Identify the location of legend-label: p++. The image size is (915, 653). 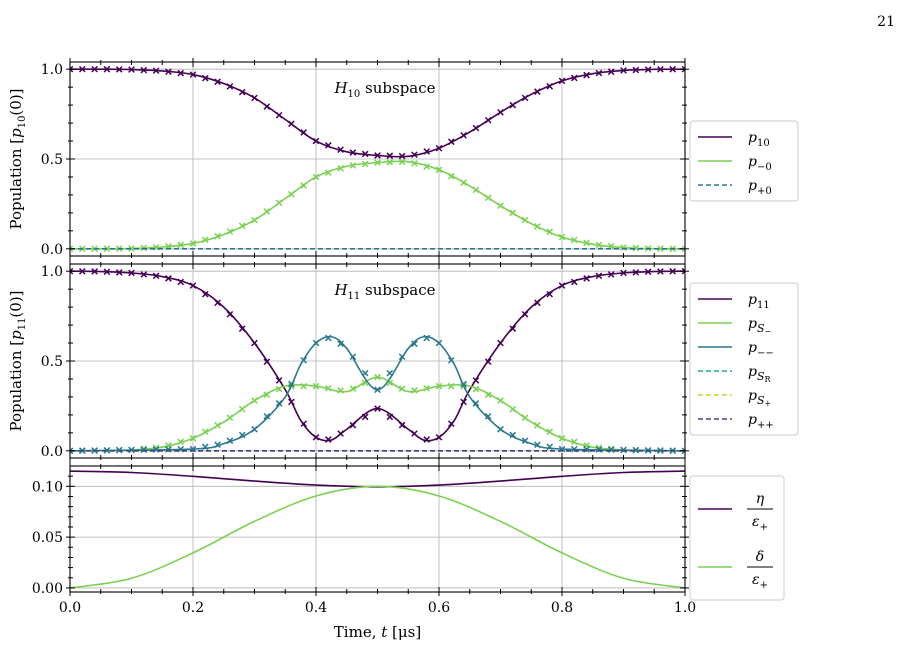
(761, 421).